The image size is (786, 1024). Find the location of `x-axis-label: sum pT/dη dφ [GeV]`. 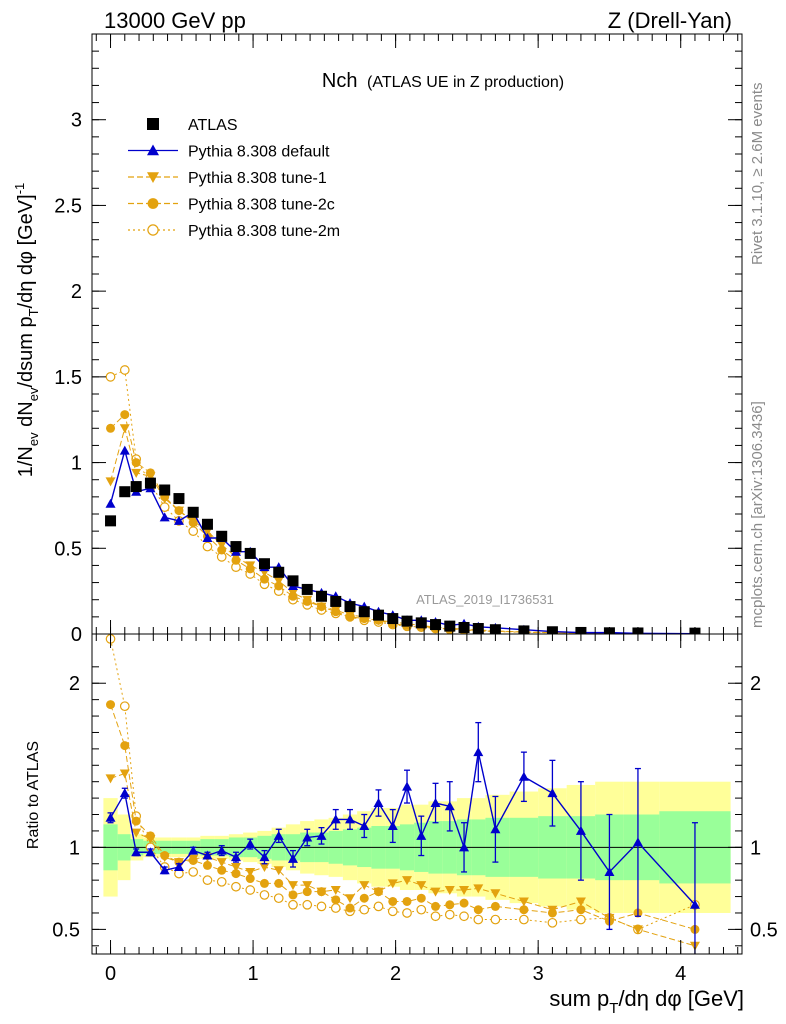

x-axis-label: sum pT/dη dφ [GeV] is located at coordinates (646, 1001).